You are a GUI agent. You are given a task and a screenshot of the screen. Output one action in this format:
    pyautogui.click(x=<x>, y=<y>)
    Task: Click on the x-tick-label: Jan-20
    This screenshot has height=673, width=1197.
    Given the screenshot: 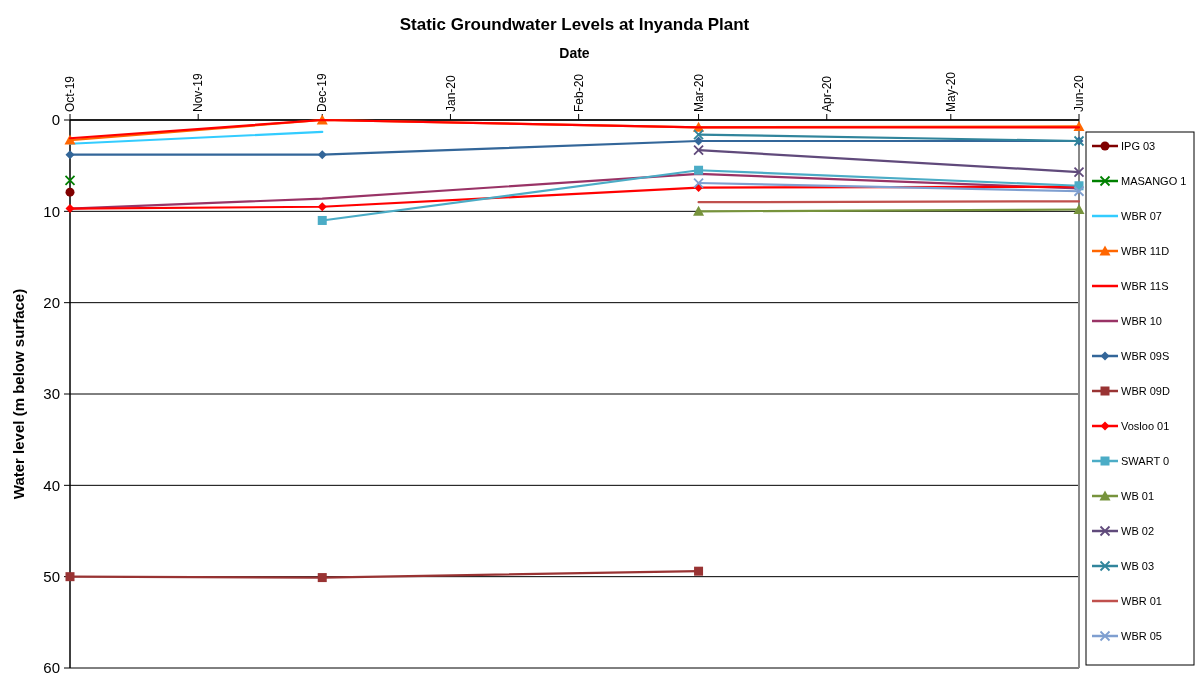 What is the action you would take?
    pyautogui.click(x=450, y=93)
    